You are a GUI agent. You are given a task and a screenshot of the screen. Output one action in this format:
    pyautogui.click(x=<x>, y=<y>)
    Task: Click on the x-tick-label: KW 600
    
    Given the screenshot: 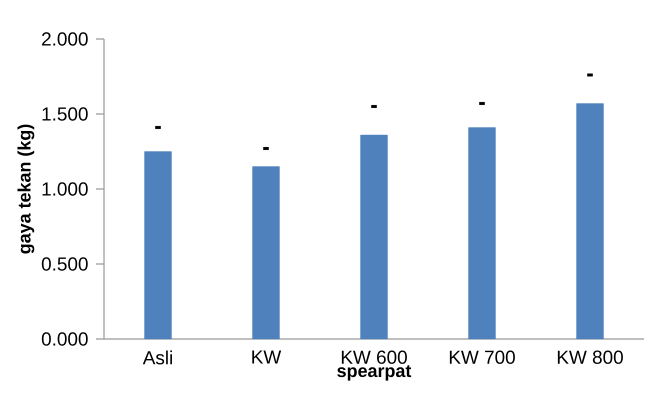 What is the action you would take?
    pyautogui.click(x=374, y=357)
    